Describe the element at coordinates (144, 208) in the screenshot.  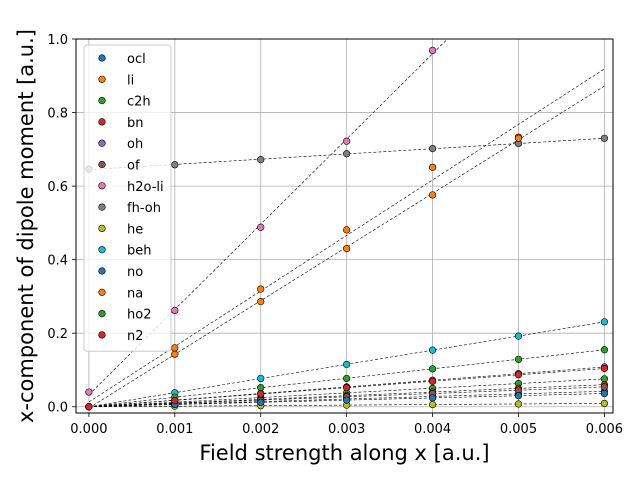
I see `legend-label-fh-oh: fh-oh` at that location.